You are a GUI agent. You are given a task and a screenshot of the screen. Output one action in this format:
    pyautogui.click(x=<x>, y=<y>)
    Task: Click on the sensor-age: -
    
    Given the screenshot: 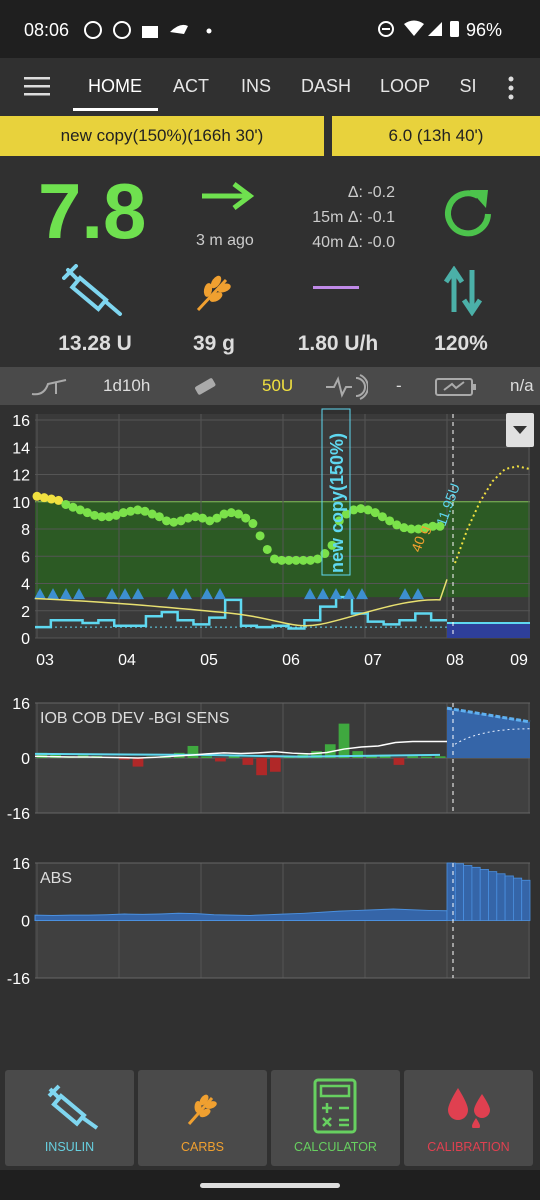 What is the action you would take?
    pyautogui.click(x=399, y=385)
    